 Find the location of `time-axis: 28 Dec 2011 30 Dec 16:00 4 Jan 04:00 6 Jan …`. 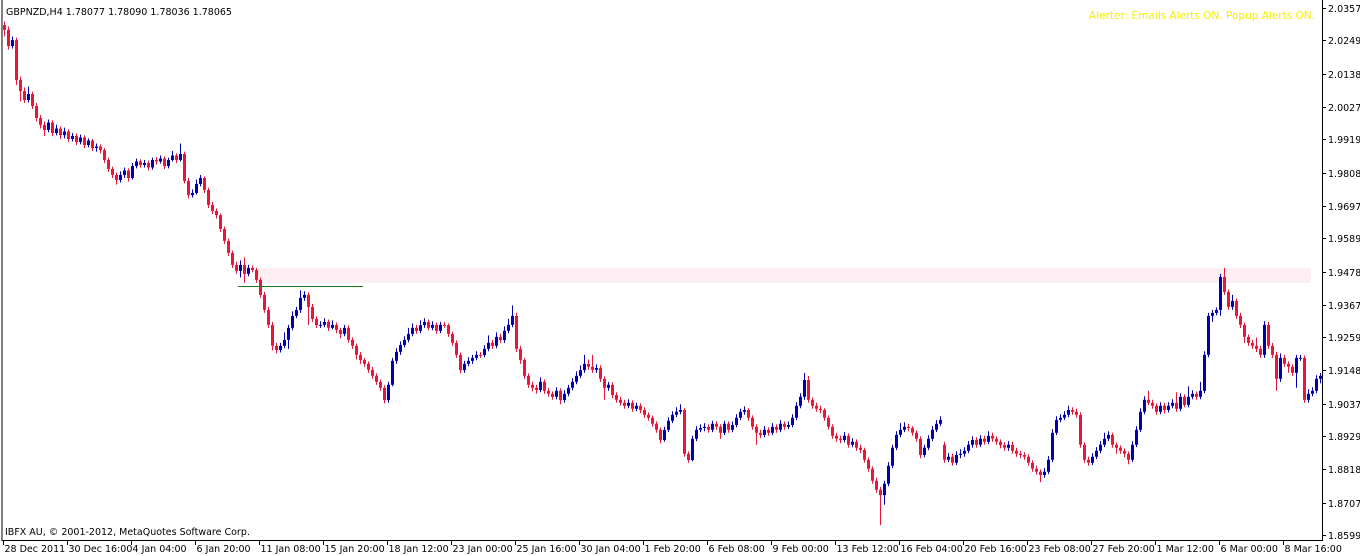

time-axis: 28 Dec 2011 30 Dec 16:00 4 Jan 04:00 6 Jan … is located at coordinates (672, 547).